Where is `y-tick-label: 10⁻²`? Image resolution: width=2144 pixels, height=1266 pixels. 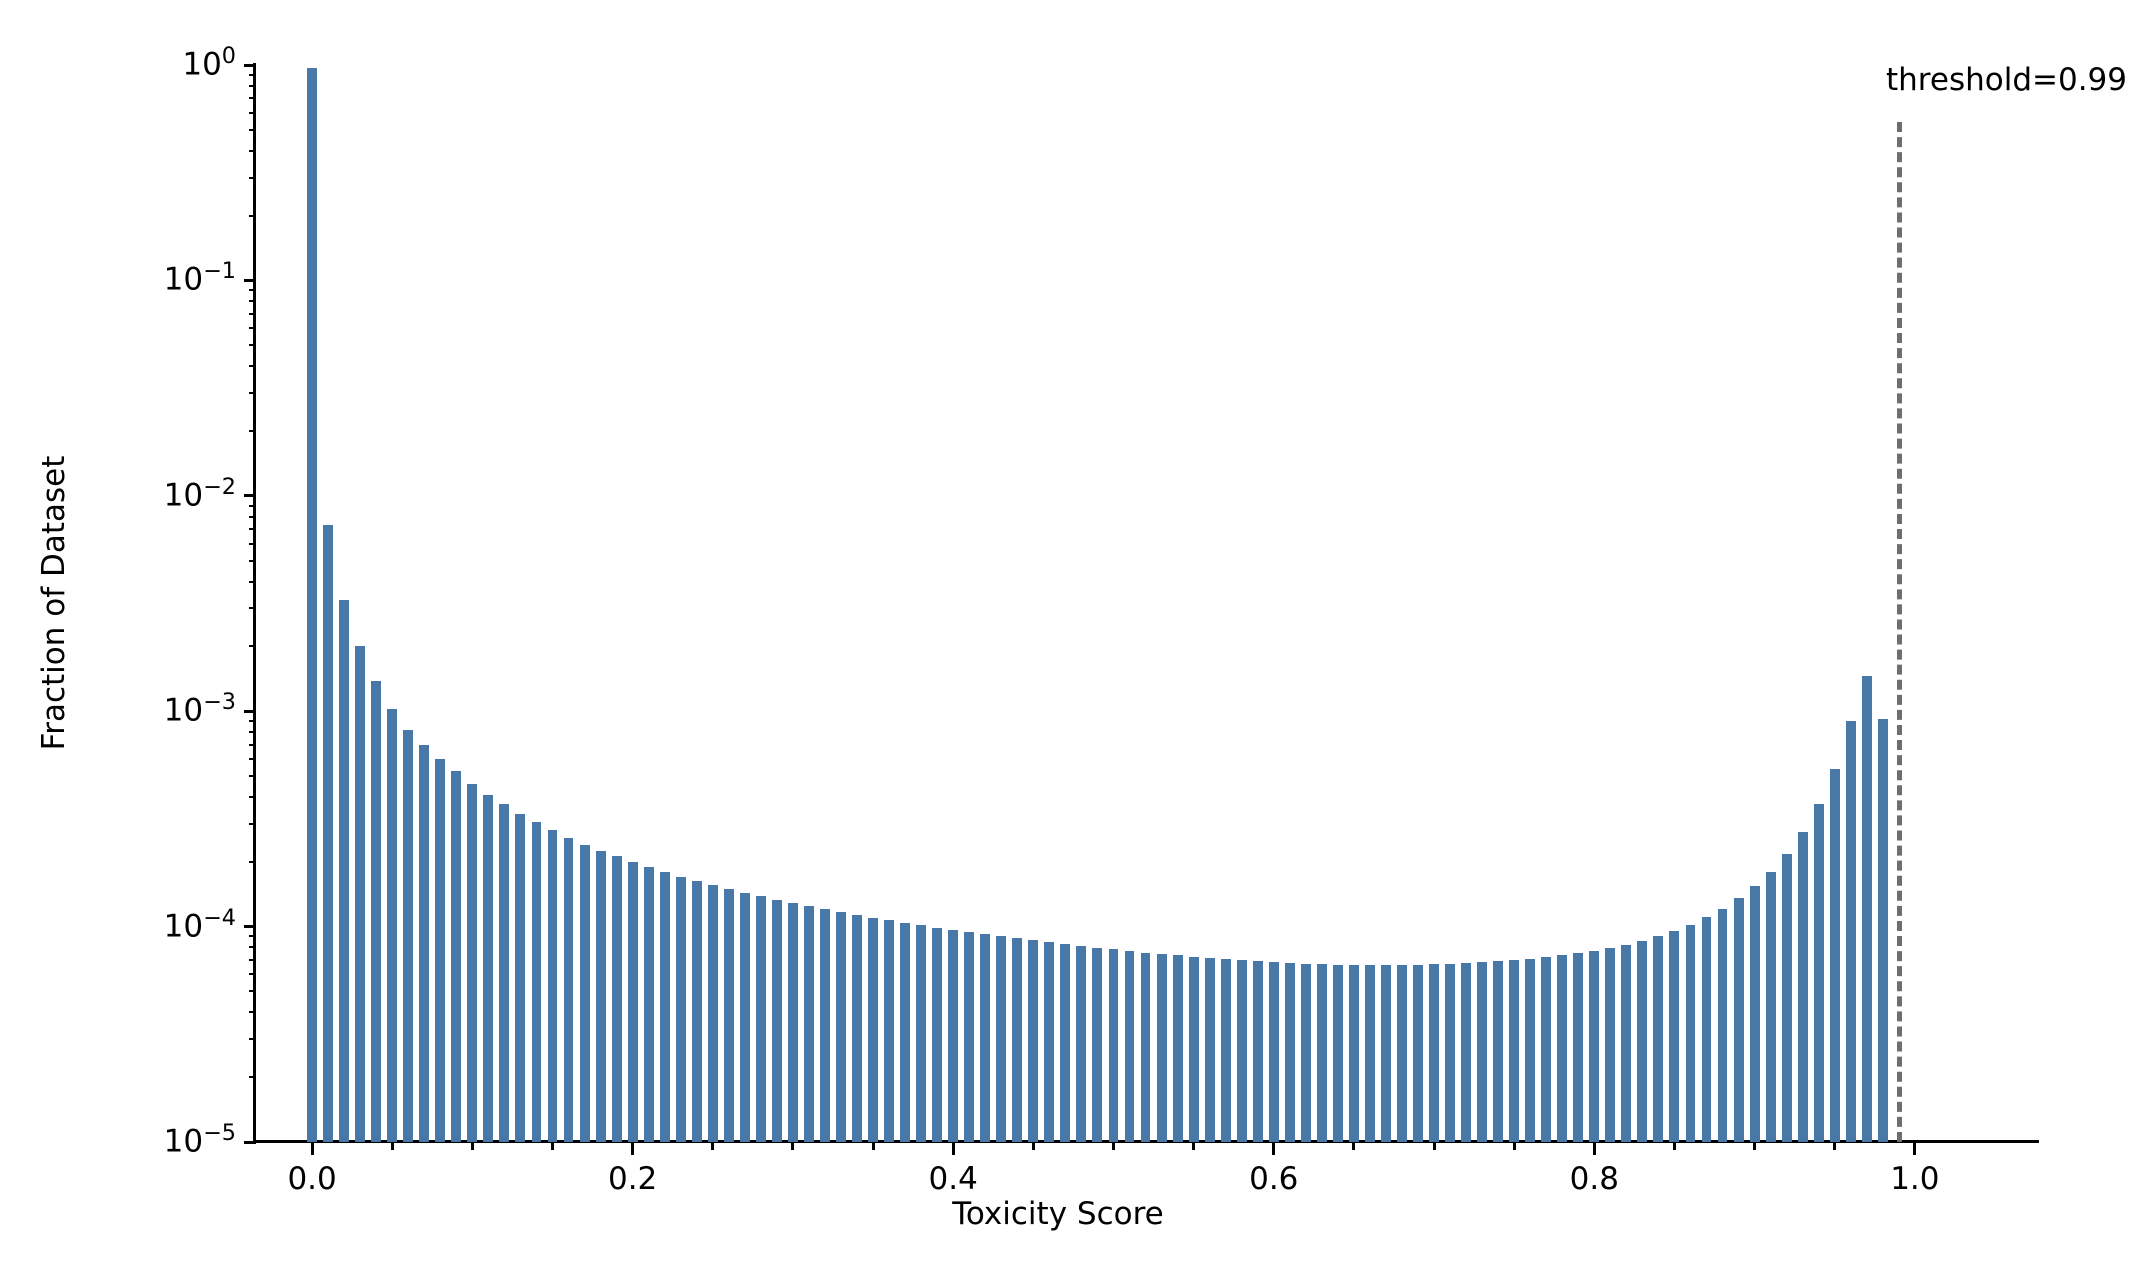
y-tick-label: 10⁻² is located at coordinates (199, 493).